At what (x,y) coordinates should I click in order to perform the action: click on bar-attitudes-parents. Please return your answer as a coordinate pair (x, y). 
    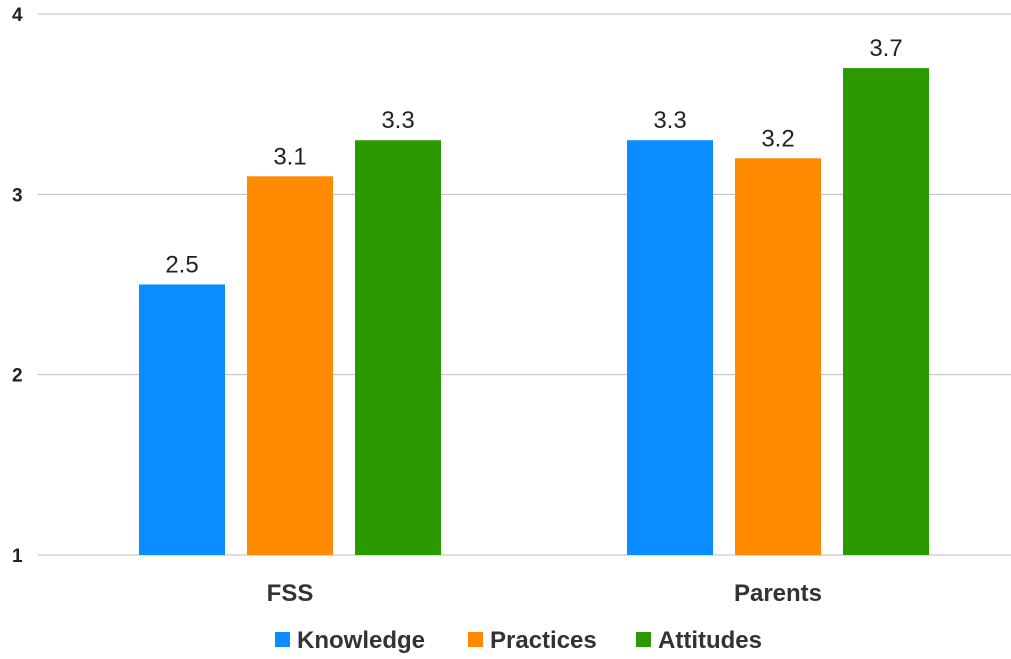
    Looking at the image, I should click on (886, 311).